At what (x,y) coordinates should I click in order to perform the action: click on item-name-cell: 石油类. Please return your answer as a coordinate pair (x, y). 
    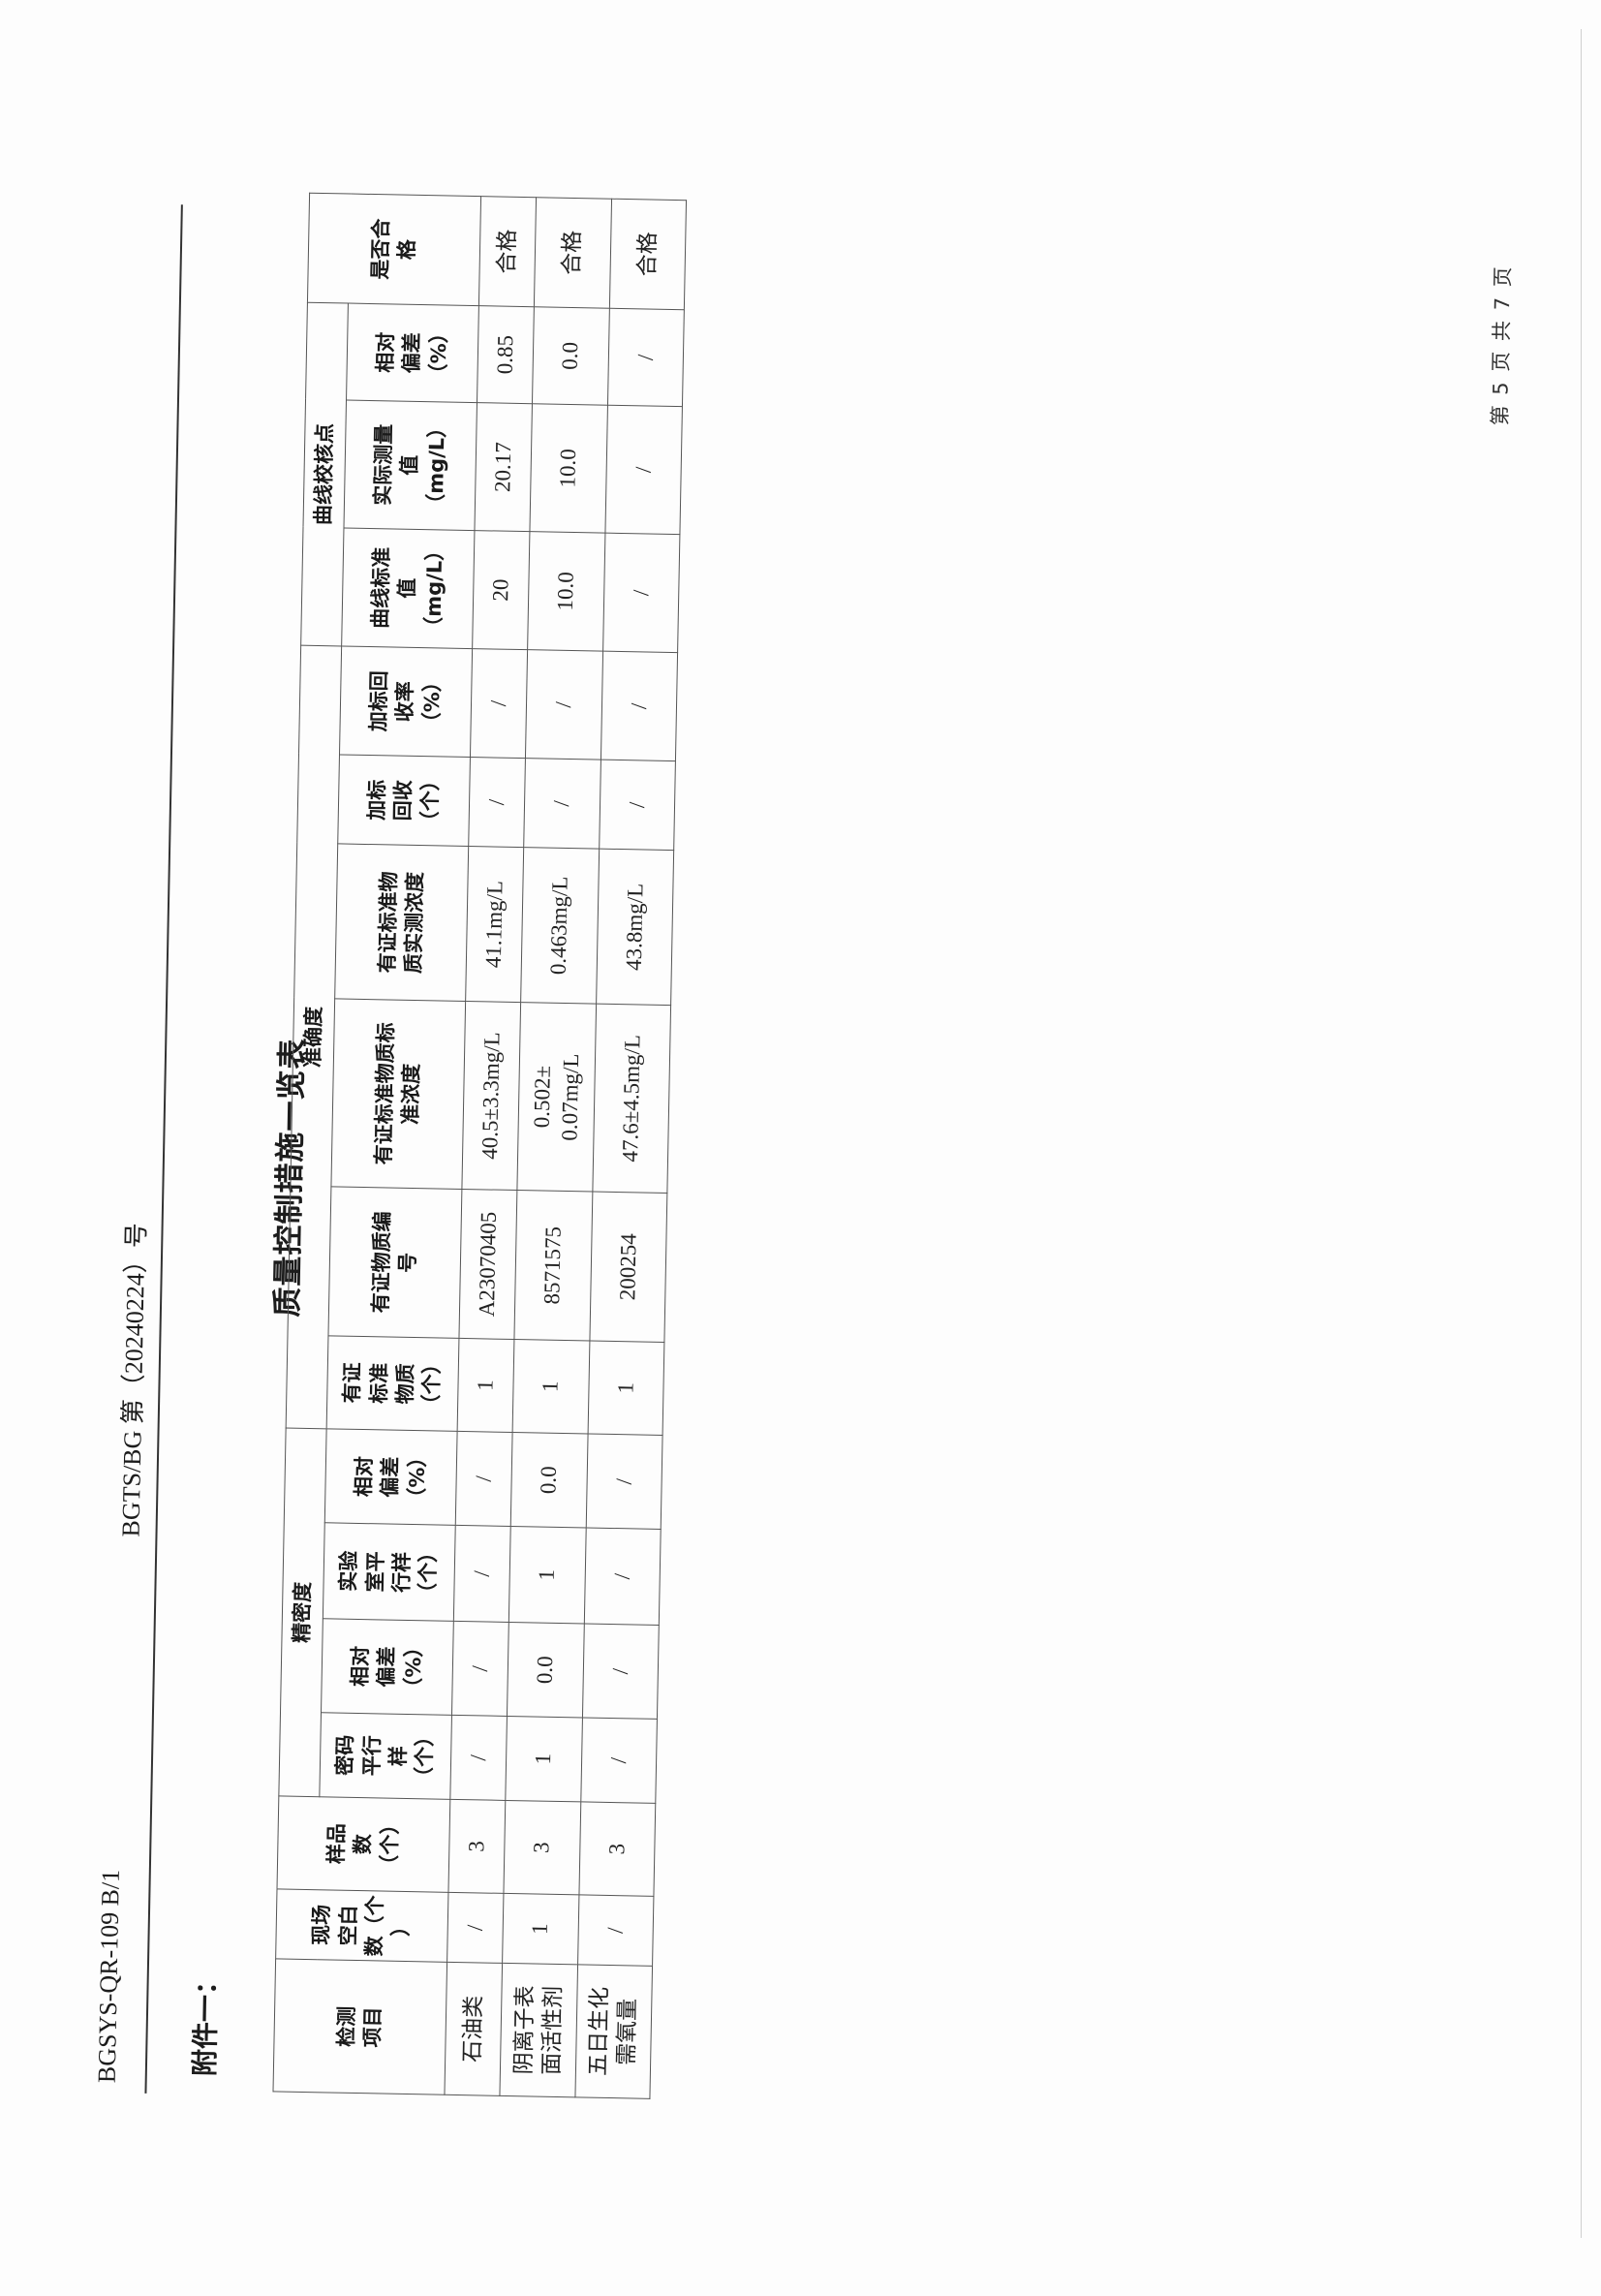
    Looking at the image, I should click on (473, 2029).